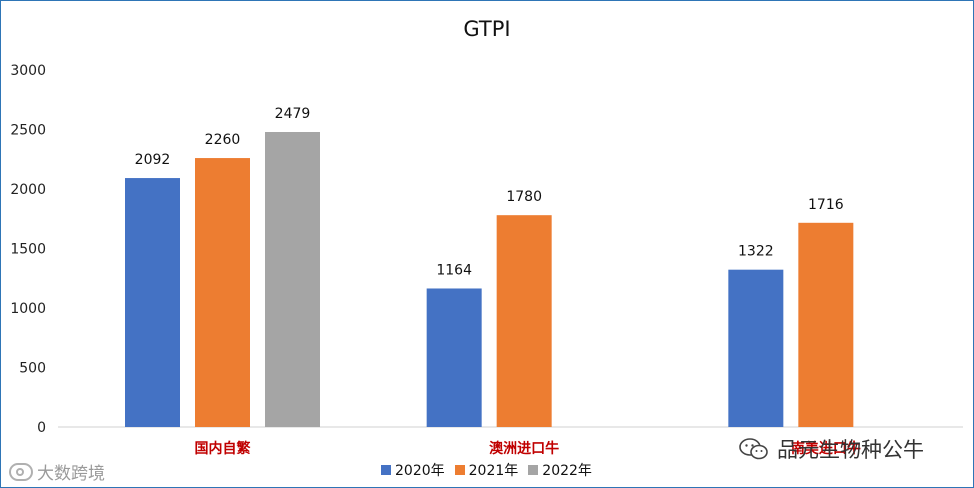 The width and height of the screenshot is (974, 488). Describe the element at coordinates (32, 369) in the screenshot. I see `y-tick-label: 500` at that location.